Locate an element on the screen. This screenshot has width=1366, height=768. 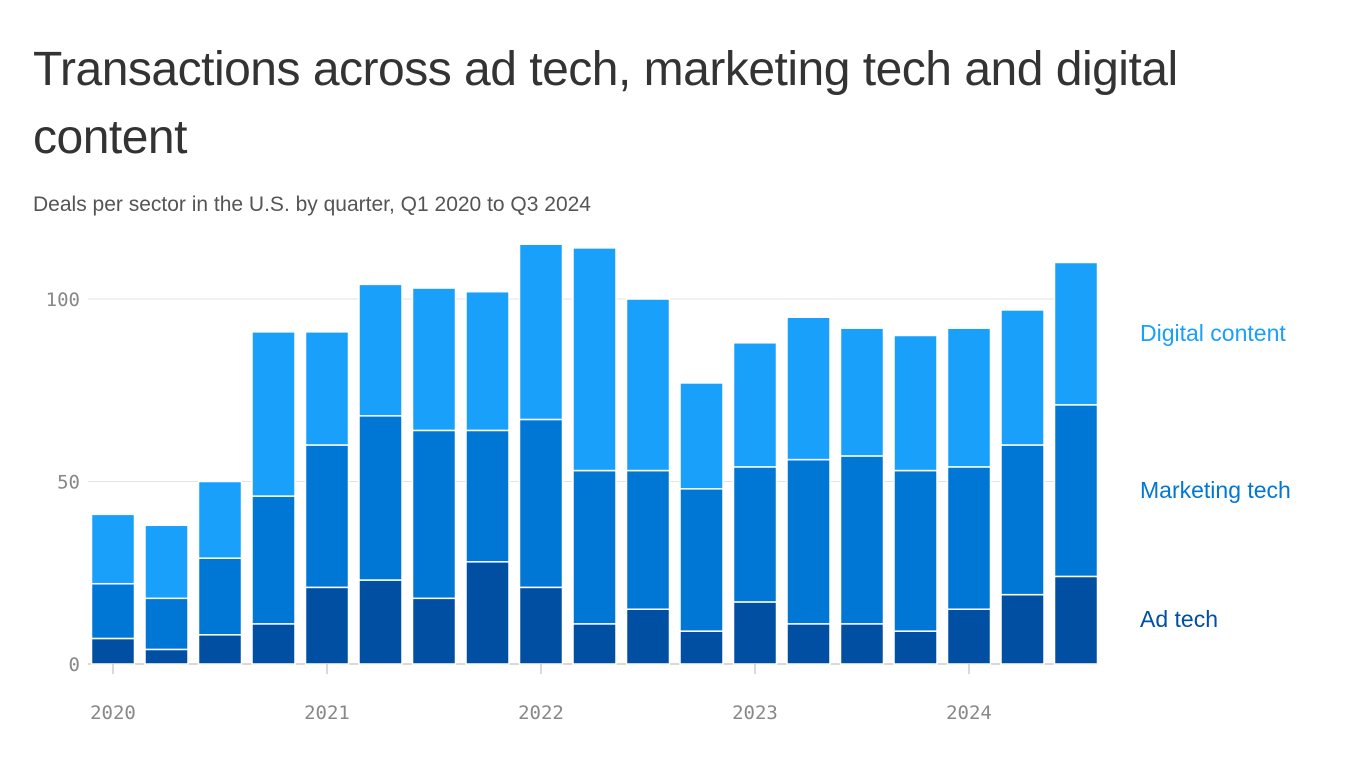
x-tick-label: 2021 is located at coordinates (327, 713).